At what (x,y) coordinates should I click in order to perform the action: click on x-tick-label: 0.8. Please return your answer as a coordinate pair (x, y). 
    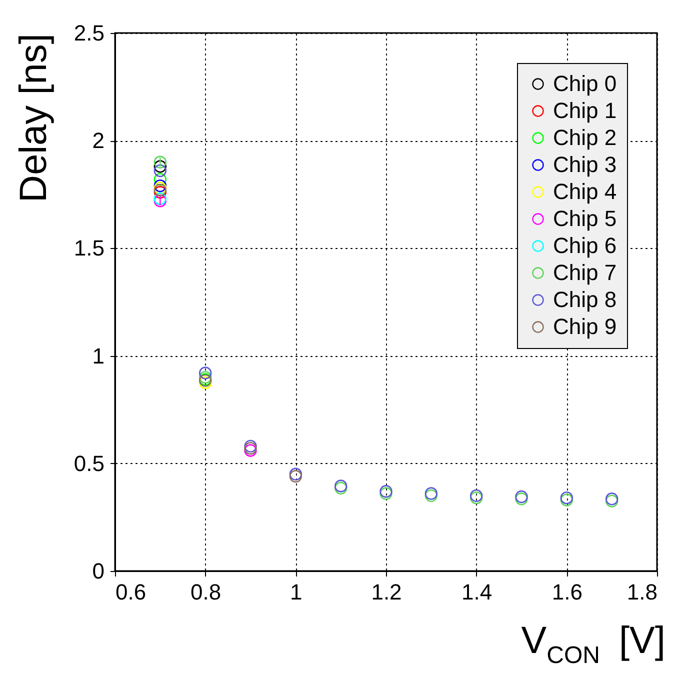
    Looking at the image, I should click on (206, 592).